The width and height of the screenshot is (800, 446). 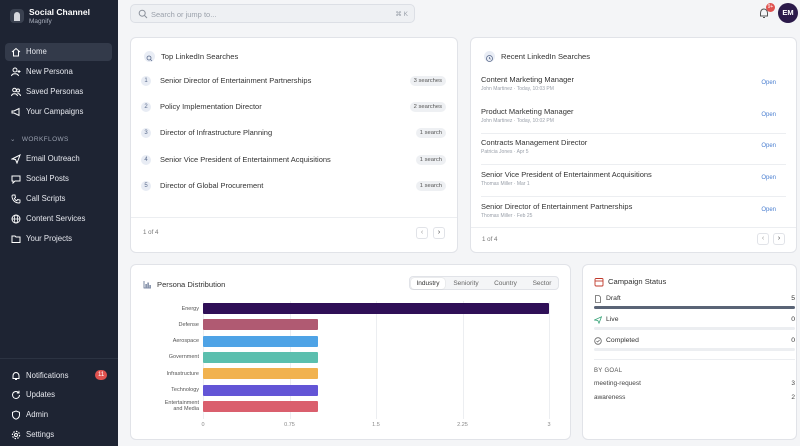 I want to click on search-title: Product Marketing Manager, so click(x=527, y=111).